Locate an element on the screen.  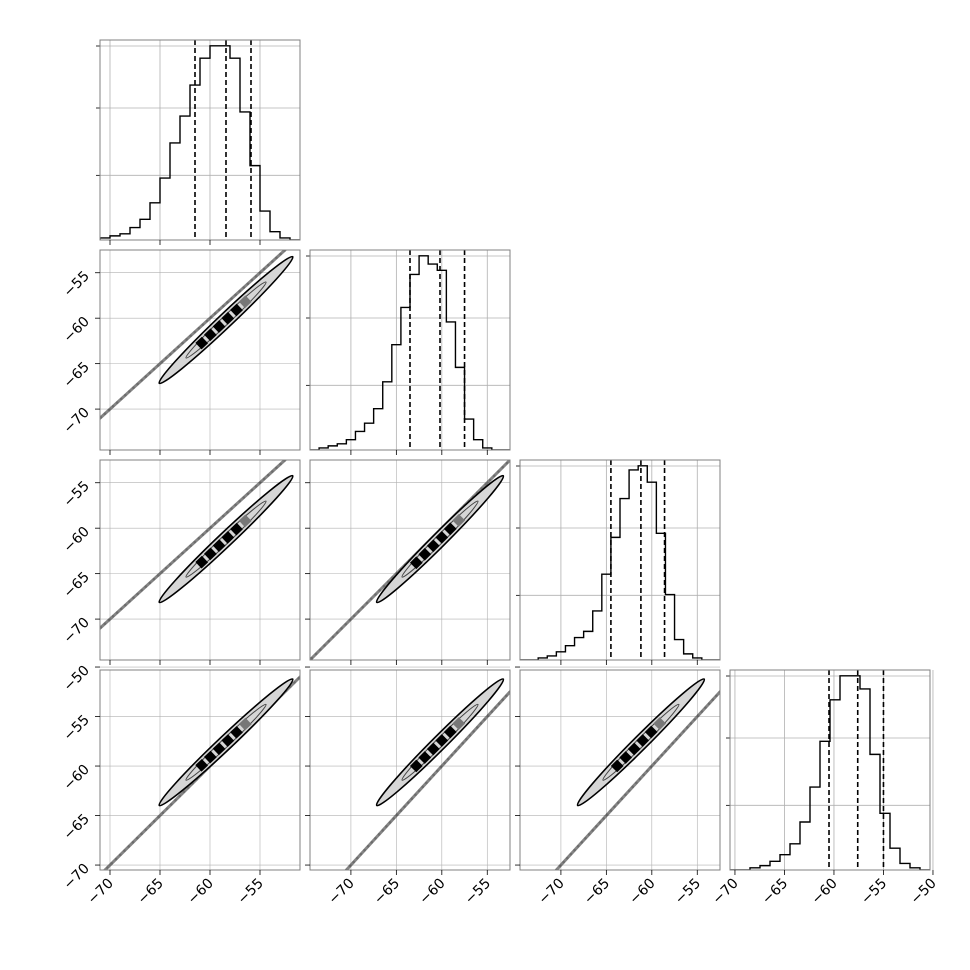
scatter-panel-3-1: −70 −65 −60 −55 is located at coordinates (417, 788).